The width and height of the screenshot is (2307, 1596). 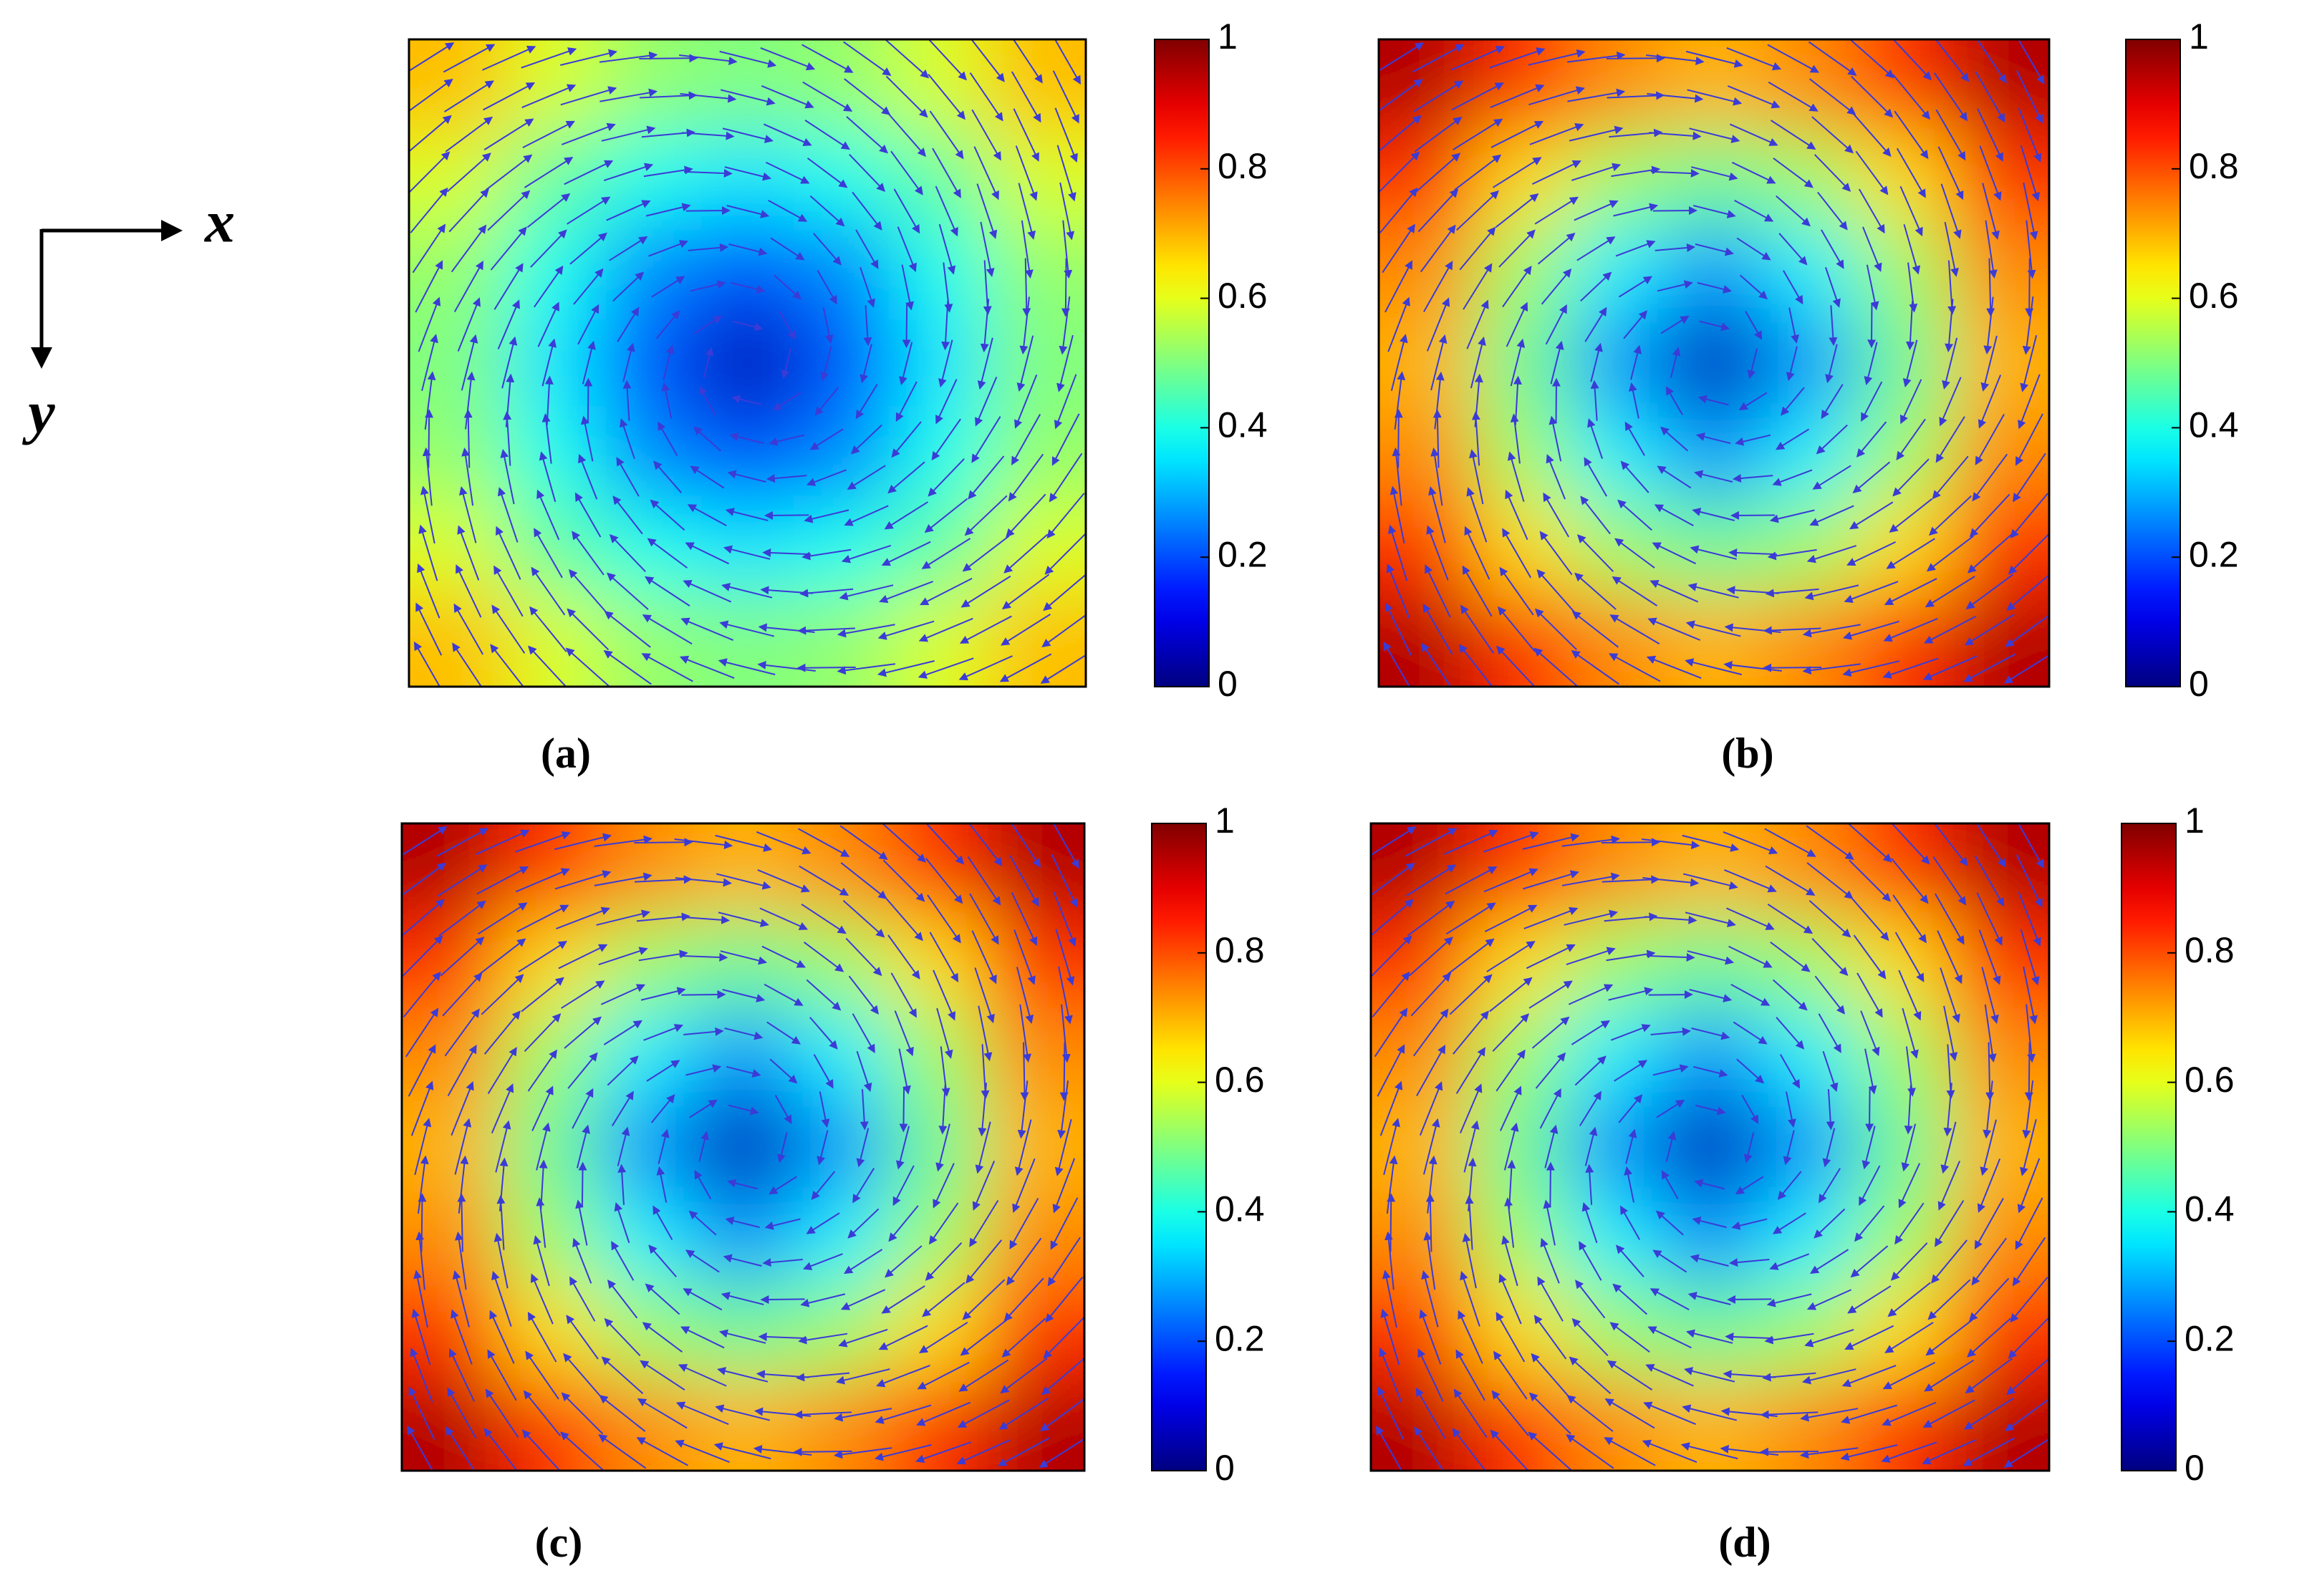 What do you see at coordinates (2199, 684) in the screenshot?
I see `colorbar-tick-label: 0` at bounding box center [2199, 684].